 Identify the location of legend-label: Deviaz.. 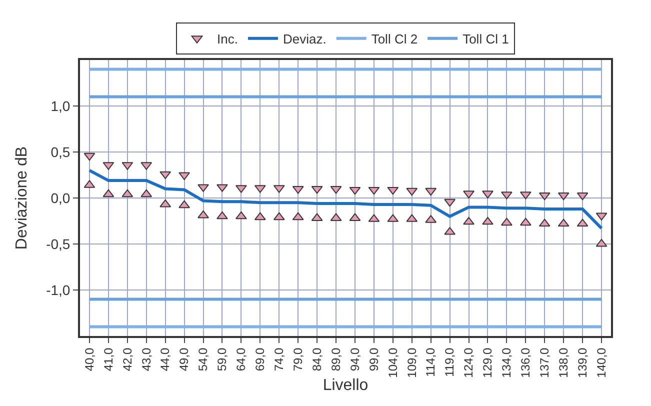
(304, 39).